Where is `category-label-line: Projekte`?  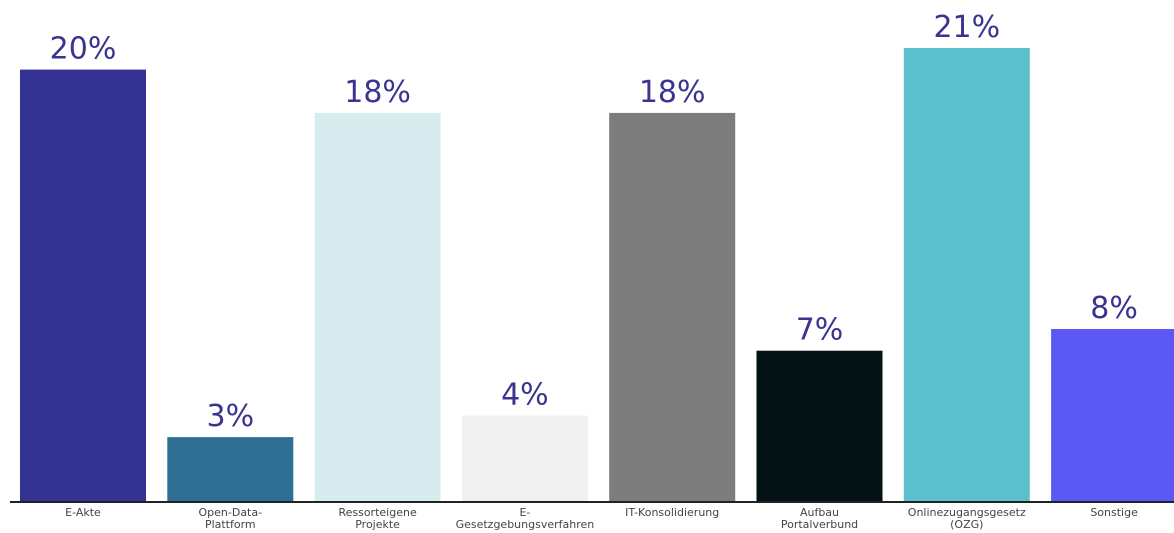
category-label-line: Projekte is located at coordinates (377, 524).